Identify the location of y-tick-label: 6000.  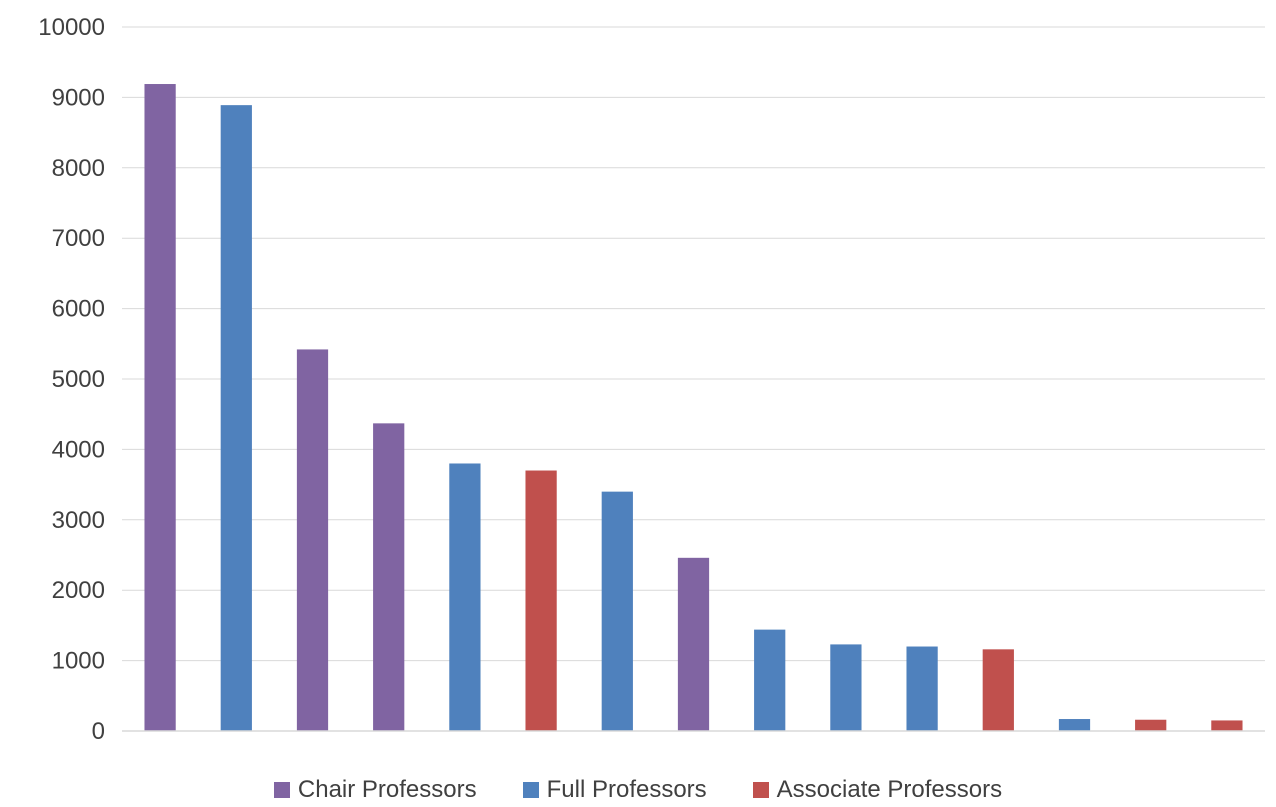
(78, 309).